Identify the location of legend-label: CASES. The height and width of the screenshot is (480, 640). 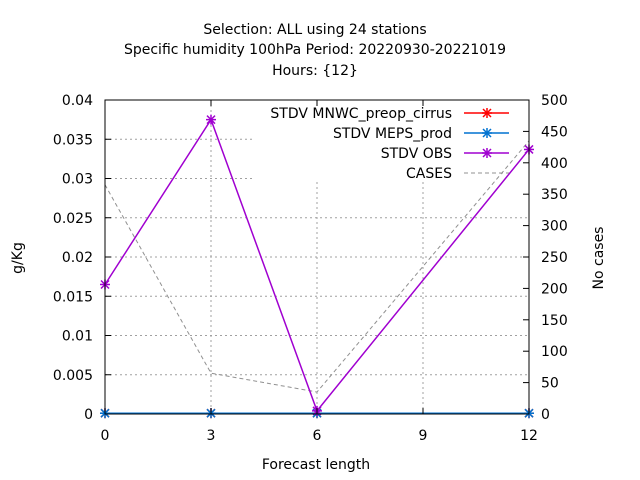
(429, 174).